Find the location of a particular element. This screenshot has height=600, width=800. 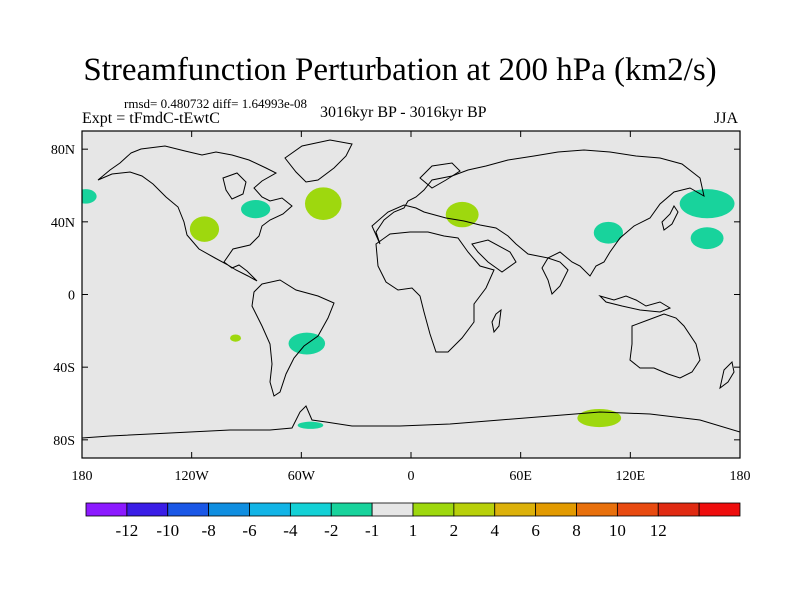

y-tick-label: 40S is located at coordinates (64, 368).